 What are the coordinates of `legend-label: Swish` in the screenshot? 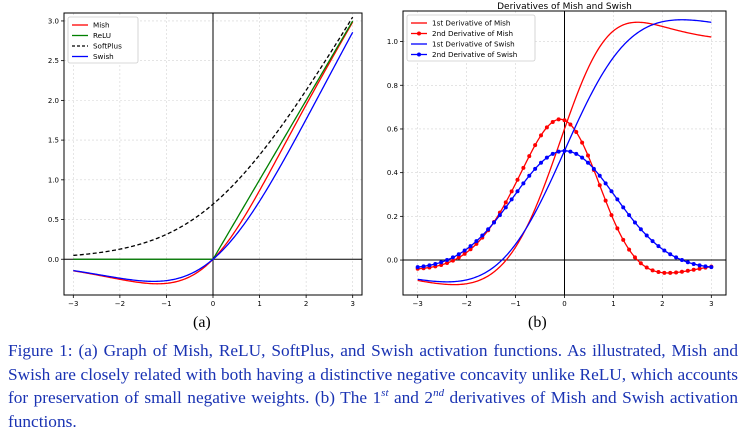 It's located at (103, 56).